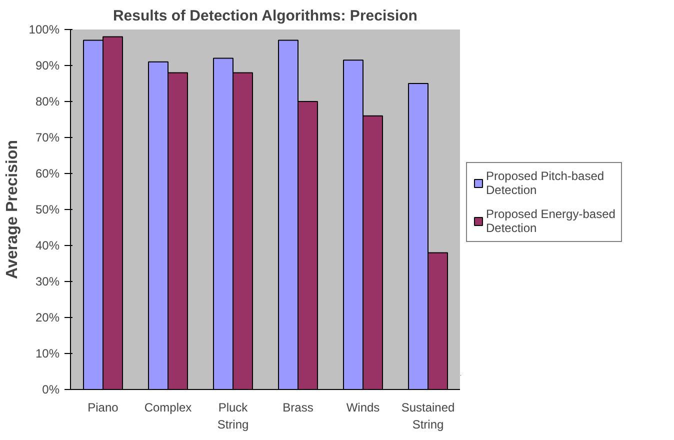  I want to click on y-axis-title: Average Precision, so click(12, 210).